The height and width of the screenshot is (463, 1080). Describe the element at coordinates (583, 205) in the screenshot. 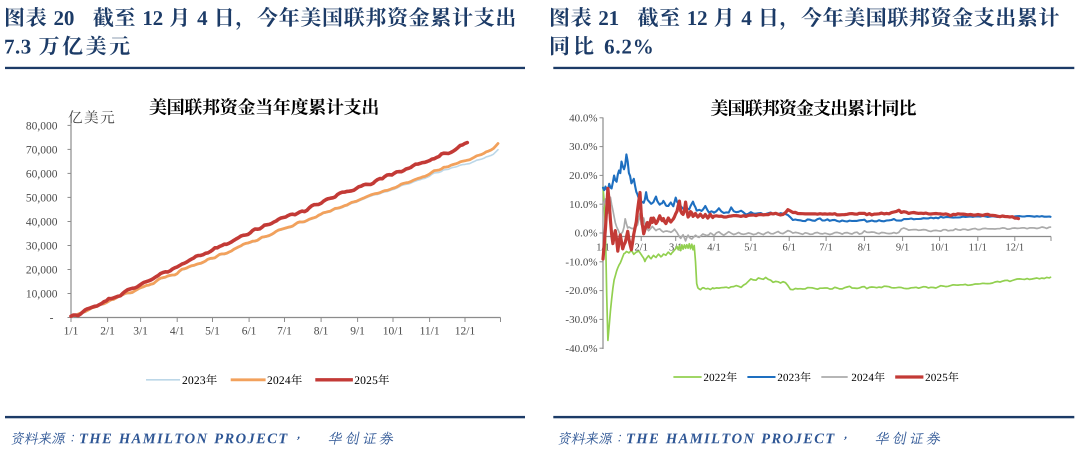

I see `svg-text: 10.0%` at that location.